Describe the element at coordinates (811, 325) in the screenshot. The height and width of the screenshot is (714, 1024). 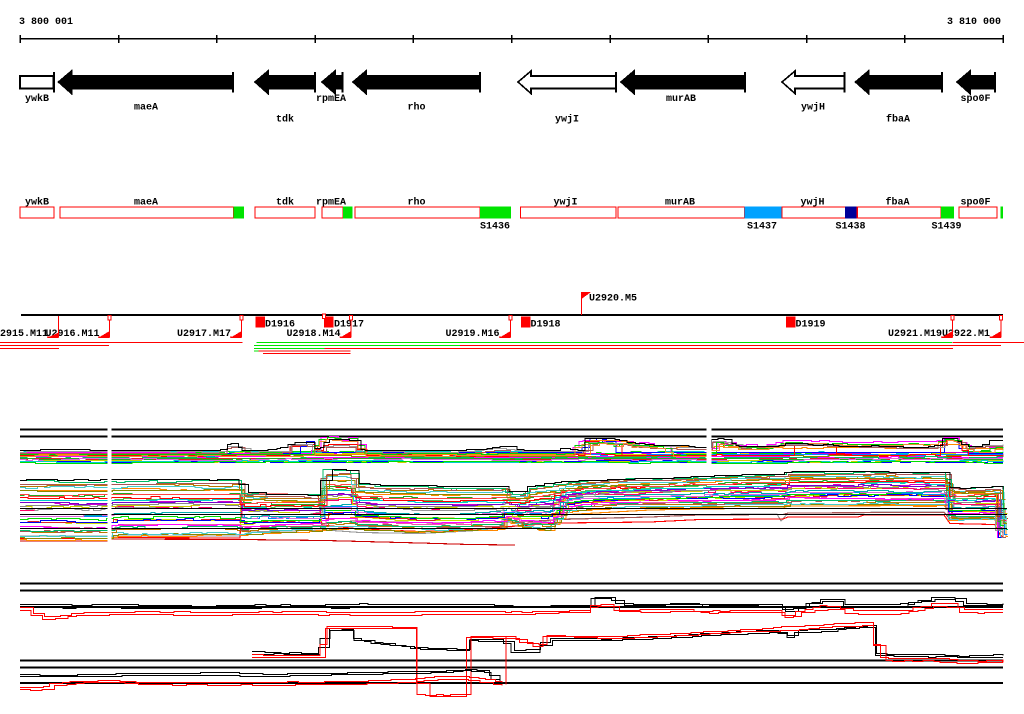
I see `svg-text: D1919` at that location.